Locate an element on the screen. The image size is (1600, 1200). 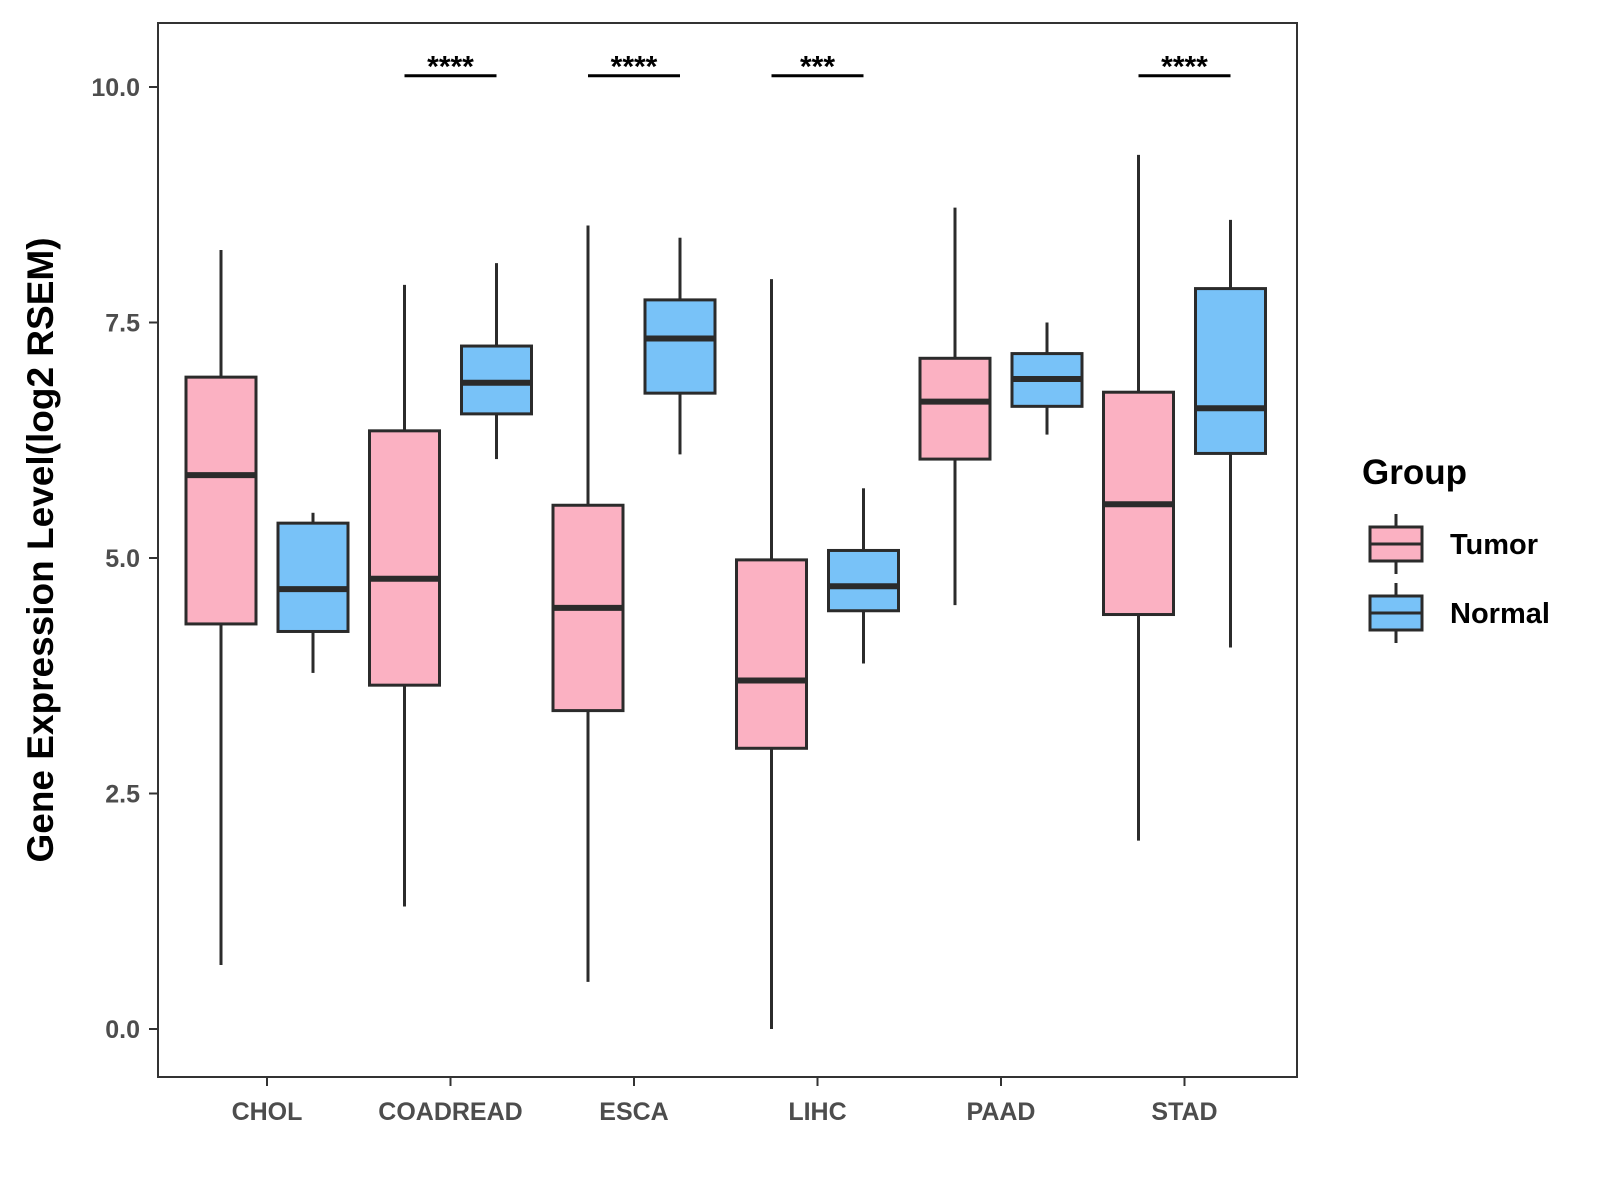
legend-label-tumor: Tumor is located at coordinates (1494, 545).